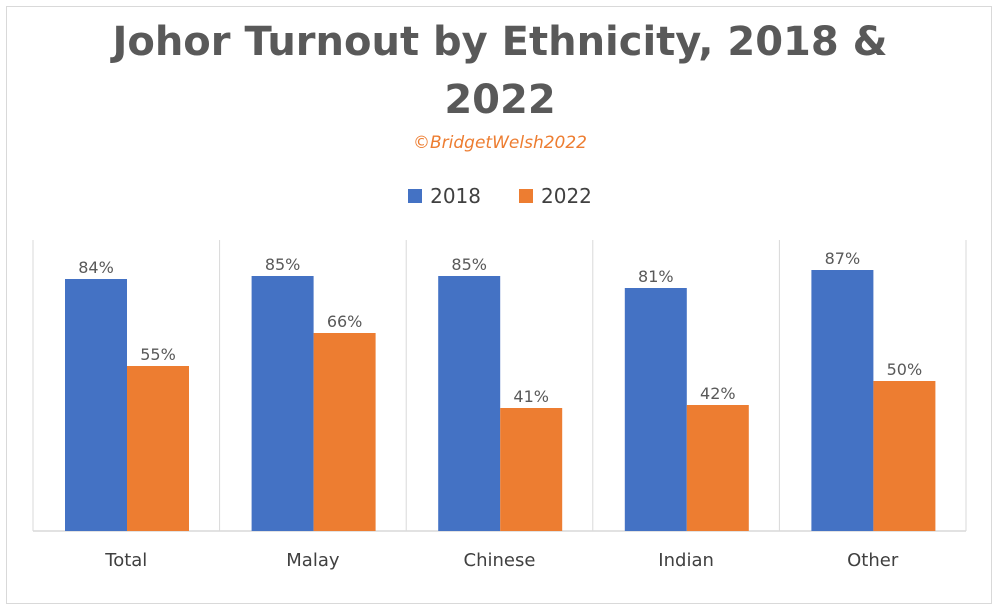  Describe the element at coordinates (282, 403) in the screenshot. I see `bar-2018-malay` at that location.